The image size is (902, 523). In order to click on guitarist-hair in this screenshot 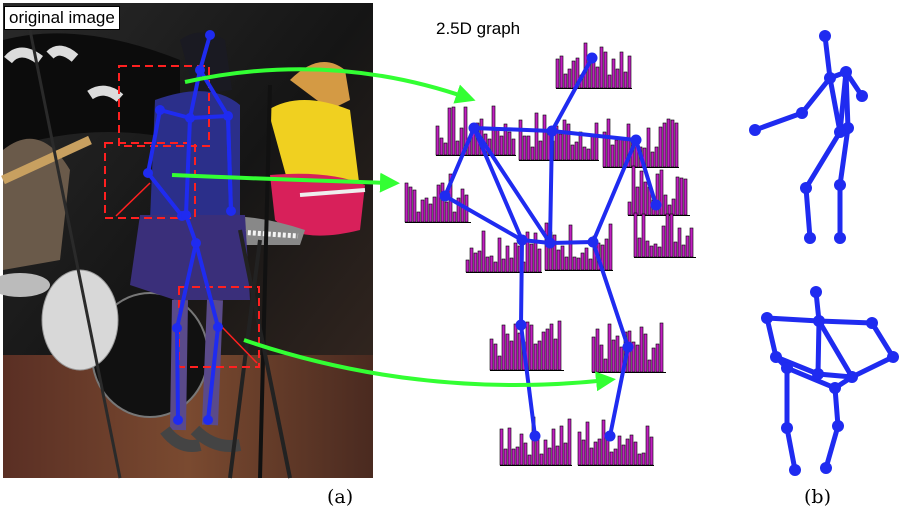, I will do `click(320, 86)`.